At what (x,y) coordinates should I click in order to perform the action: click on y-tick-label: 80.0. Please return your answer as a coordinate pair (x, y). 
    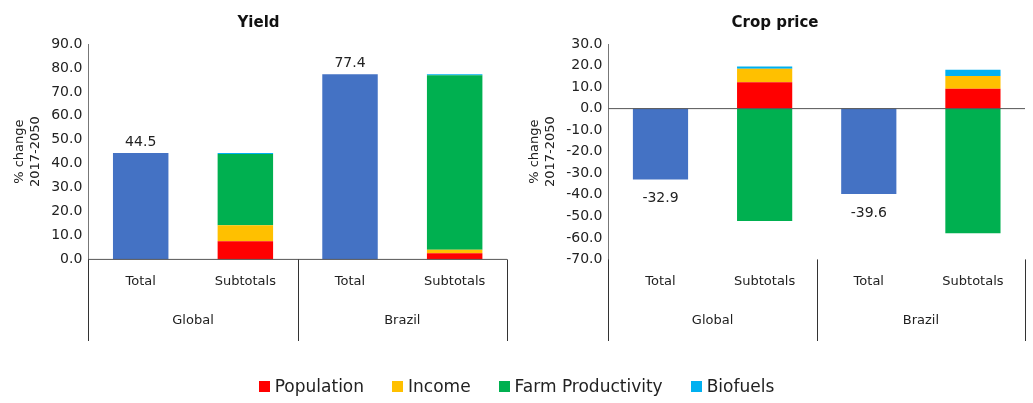
    Looking at the image, I should click on (67, 66).